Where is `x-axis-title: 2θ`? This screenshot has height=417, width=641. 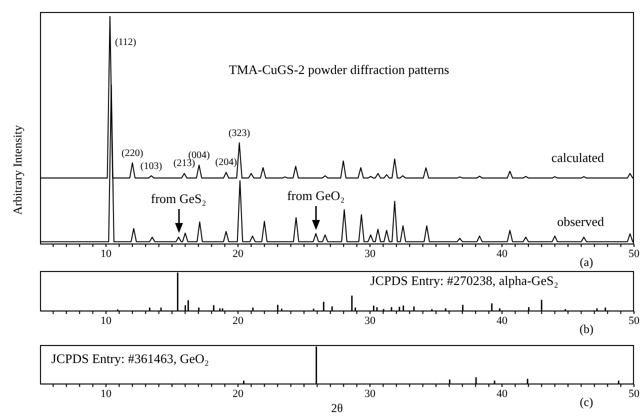 x-axis-title: 2θ is located at coordinates (337, 408).